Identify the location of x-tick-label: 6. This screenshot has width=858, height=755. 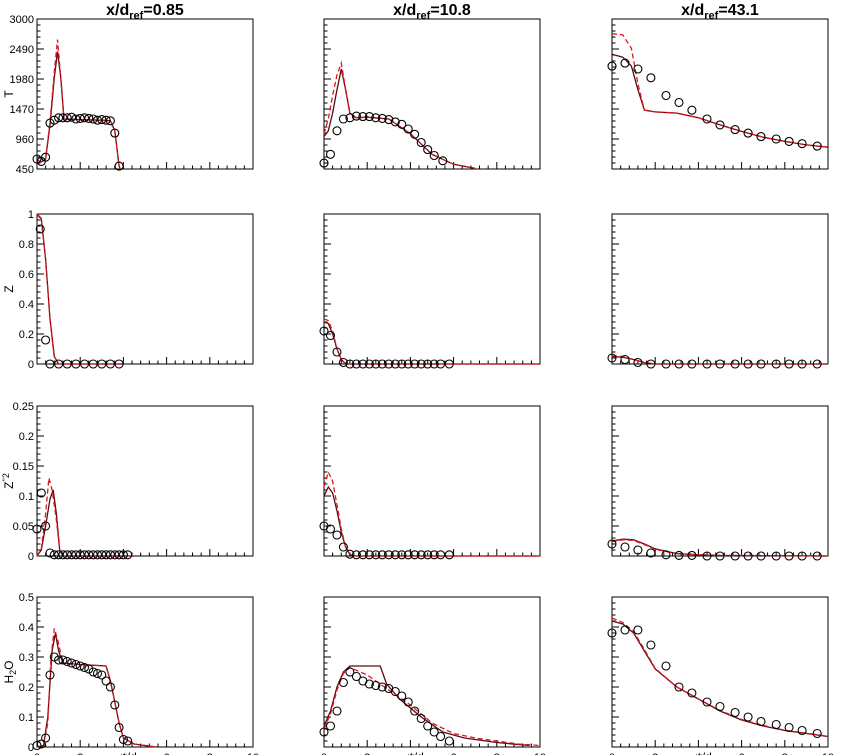
(454, 753).